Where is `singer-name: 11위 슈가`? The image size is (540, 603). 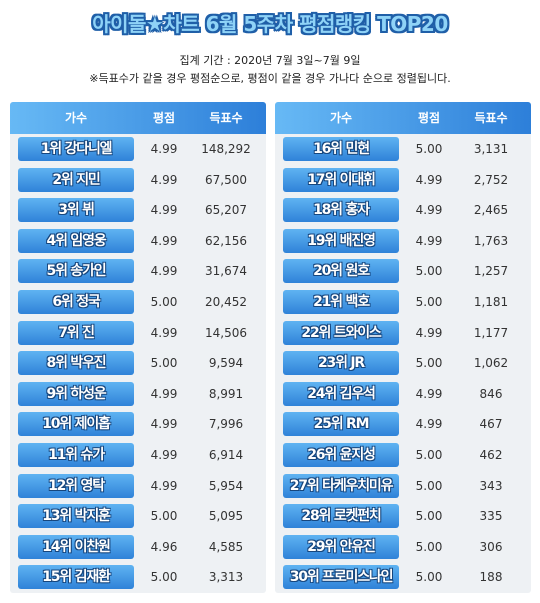 singer-name: 11위 슈가 is located at coordinates (76, 455).